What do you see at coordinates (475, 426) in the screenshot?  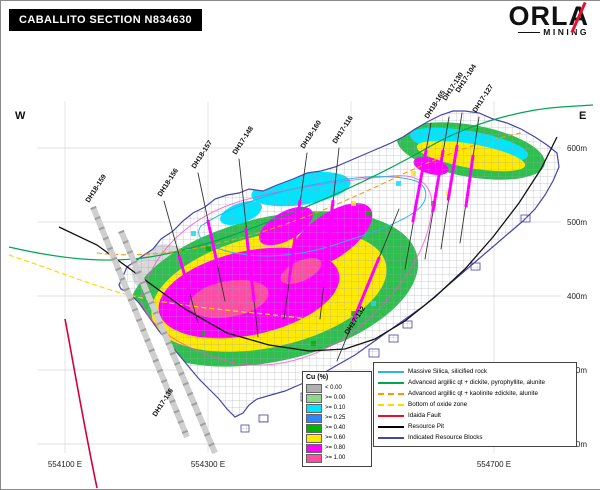 I see `lines-legend-row: Resource Pit` at bounding box center [475, 426].